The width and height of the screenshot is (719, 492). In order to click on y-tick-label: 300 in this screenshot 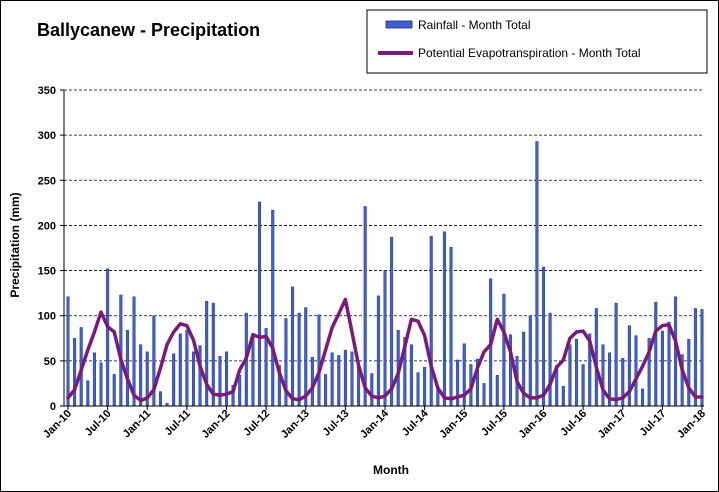, I will do `click(47, 136)`.